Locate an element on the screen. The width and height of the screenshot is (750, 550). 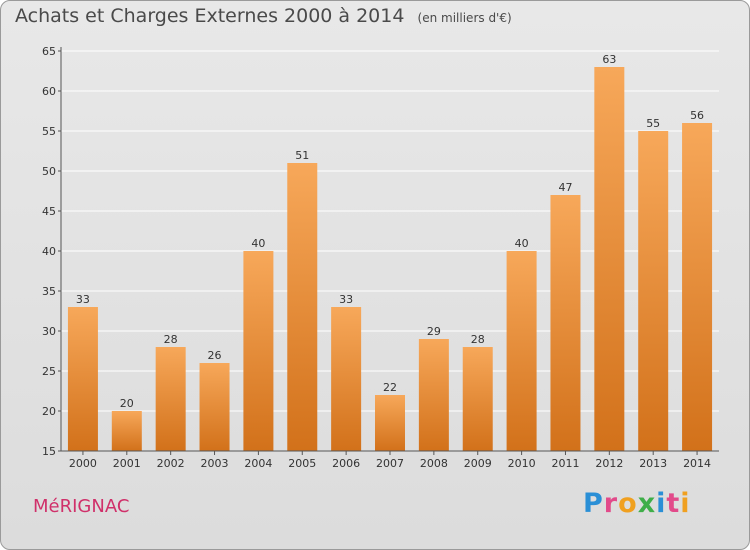
logo-letter: x is located at coordinates (647, 503).